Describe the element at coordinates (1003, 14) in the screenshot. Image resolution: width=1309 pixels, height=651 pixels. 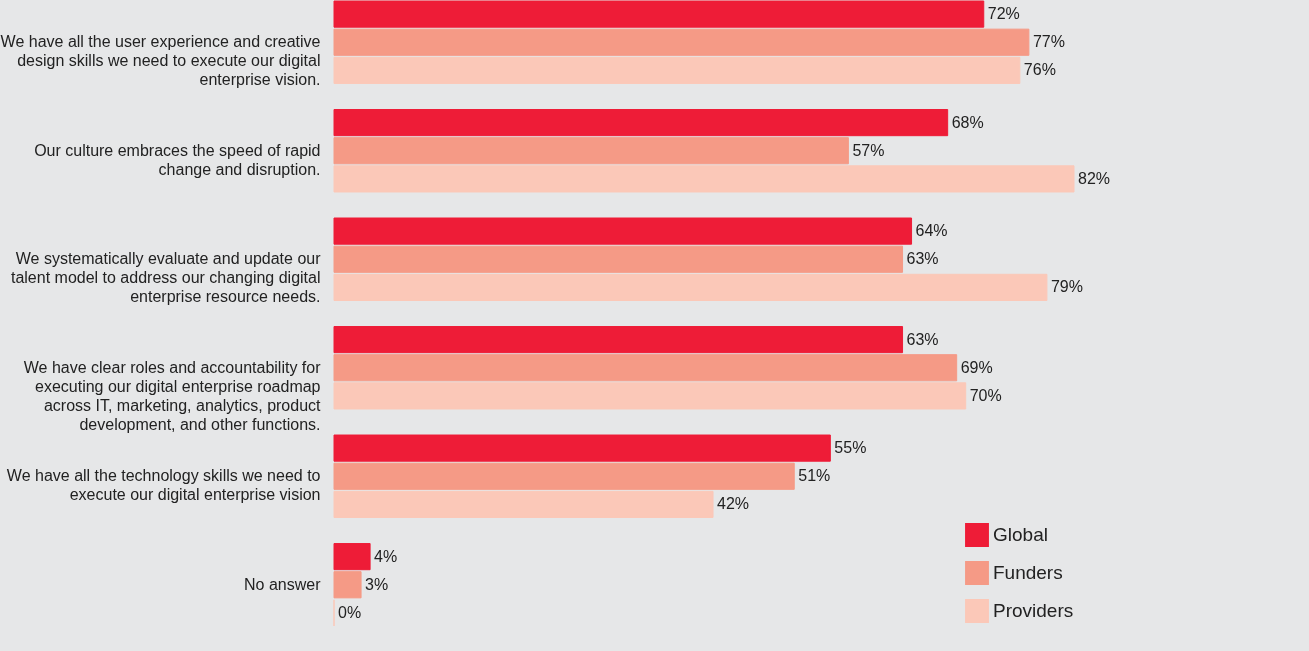
I see `data-label: 72%` at that location.